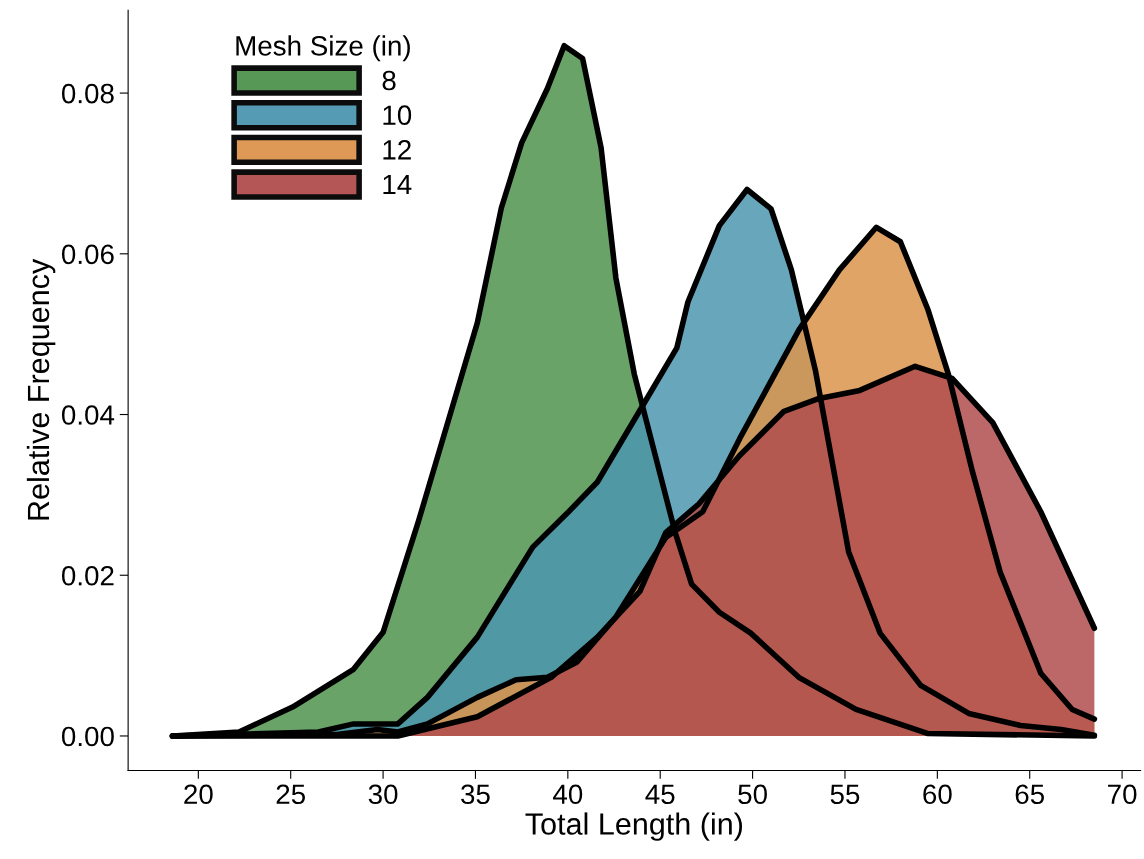 This screenshot has height=859, width=1144. What do you see at coordinates (397, 150) in the screenshot?
I see `legend-label: 12` at bounding box center [397, 150].